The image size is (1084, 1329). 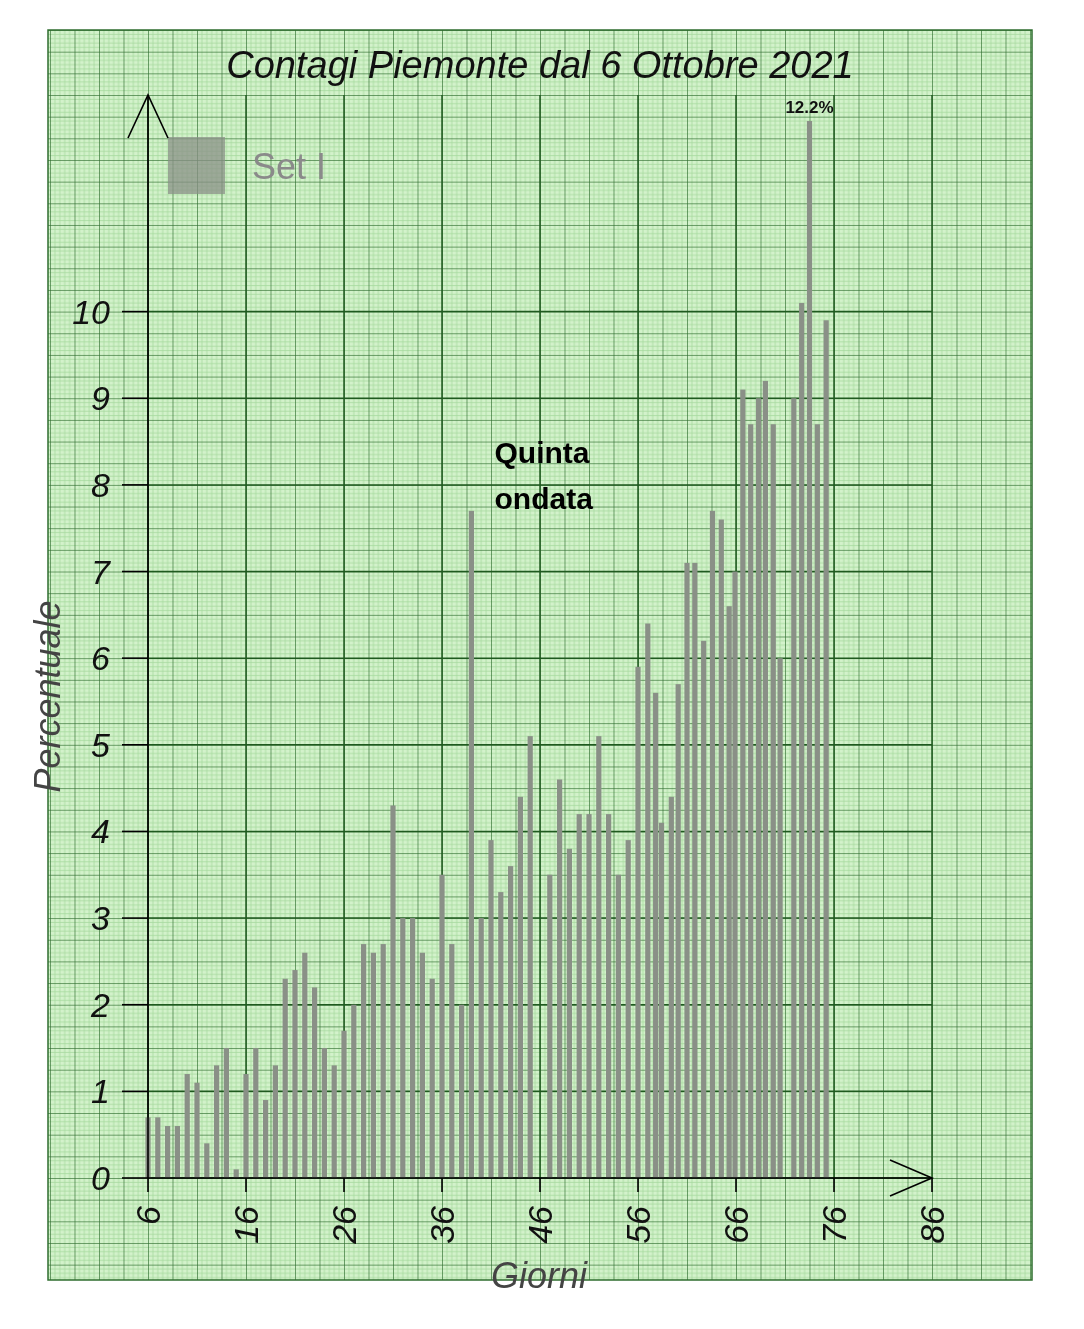 What do you see at coordinates (736, 1224) in the screenshot?
I see `x-tick-label: 66` at bounding box center [736, 1224].